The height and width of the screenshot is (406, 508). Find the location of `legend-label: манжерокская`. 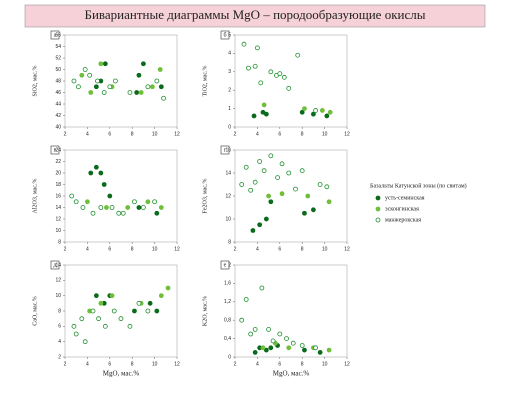

legend-label: манжерокская is located at coordinates (403, 220).